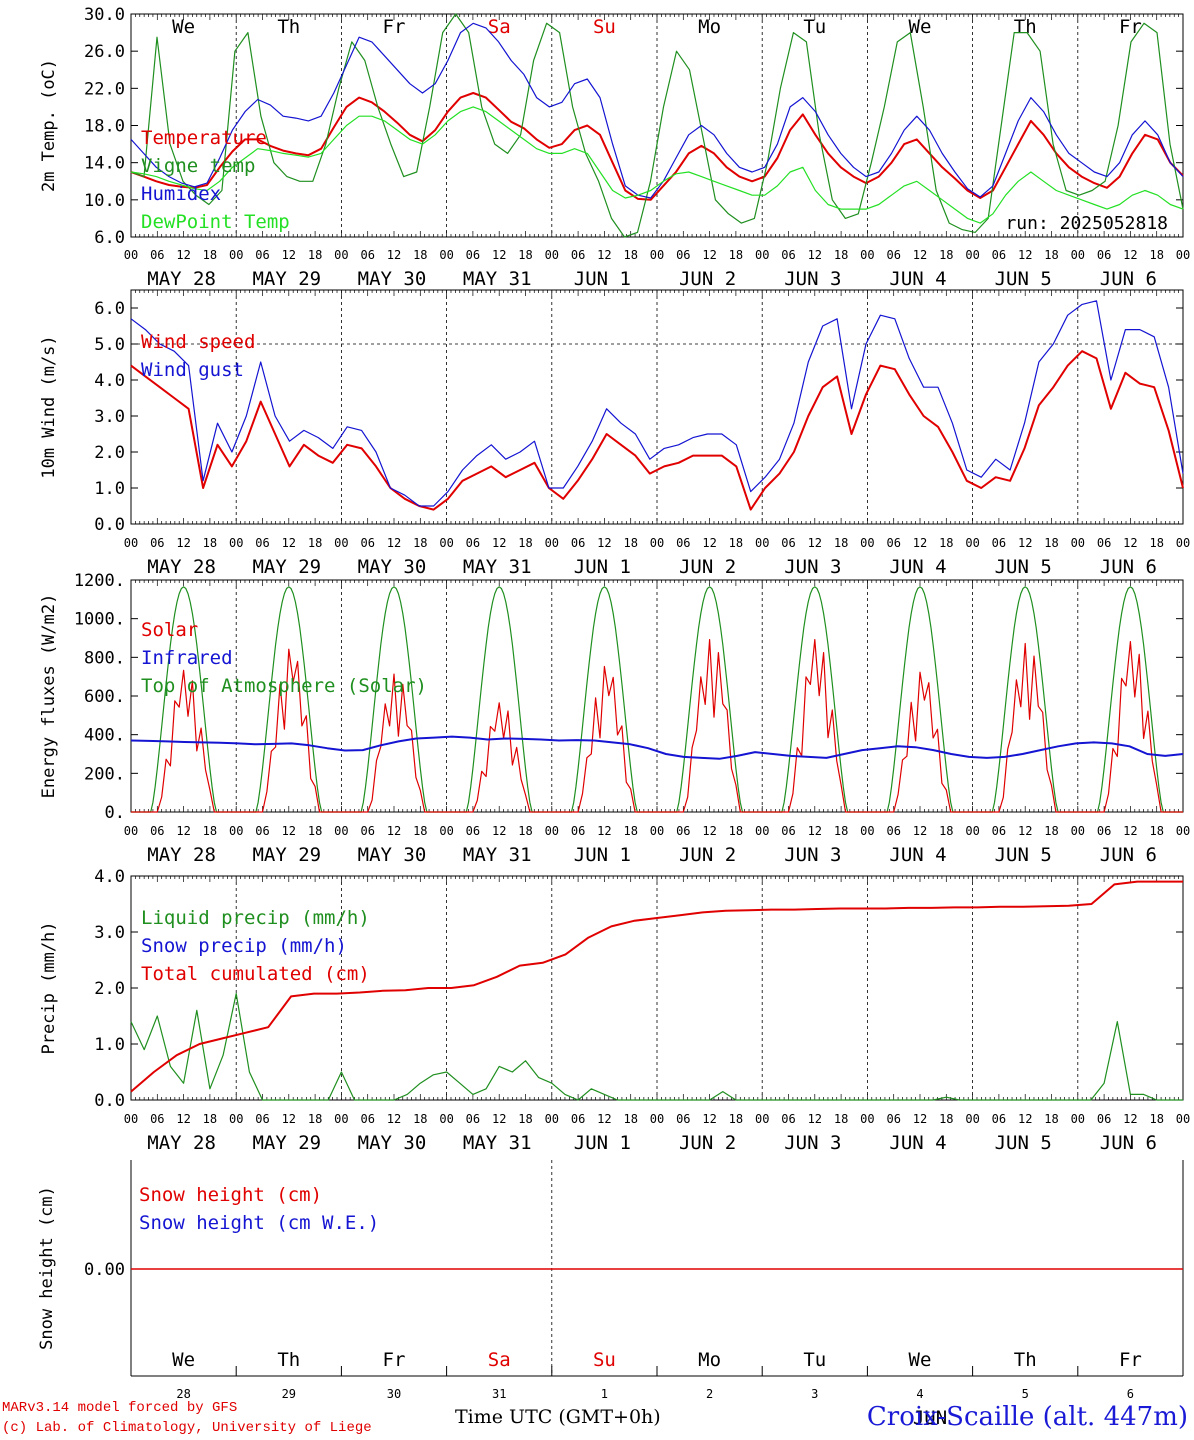 Image resolution: width=1194 pixels, height=1440 pixels. I want to click on weekday-label: Sa, so click(499, 1360).